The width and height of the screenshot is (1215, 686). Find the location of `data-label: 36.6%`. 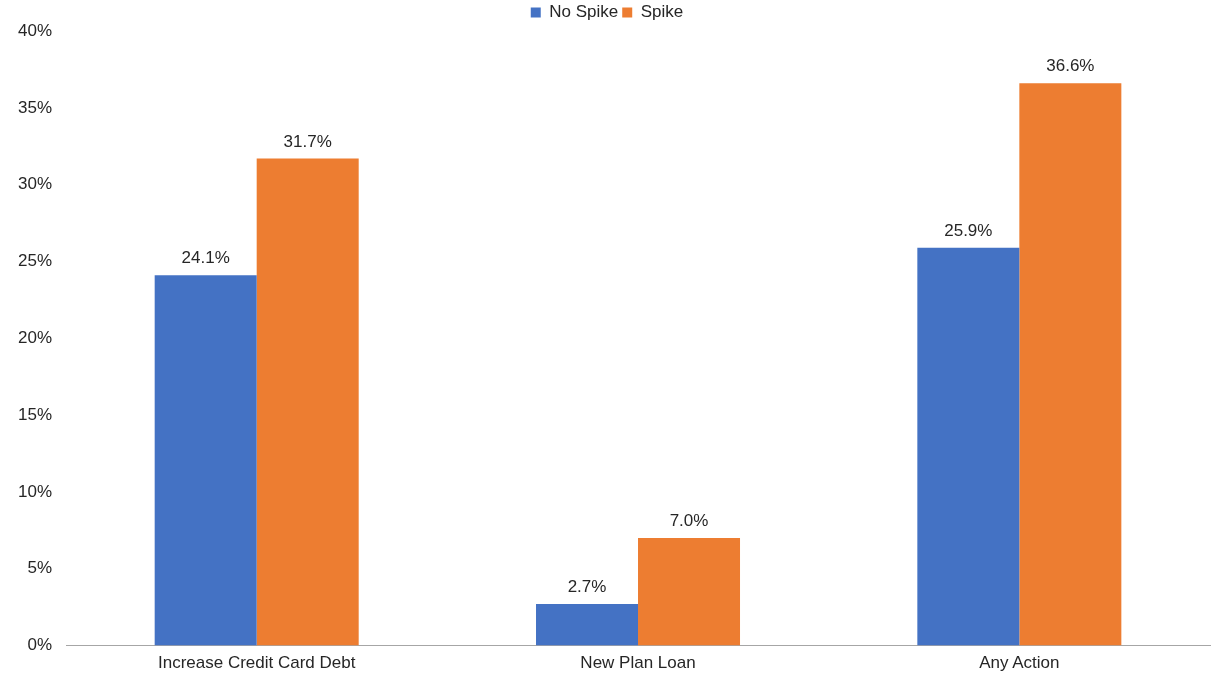

data-label: 36.6% is located at coordinates (1070, 66).